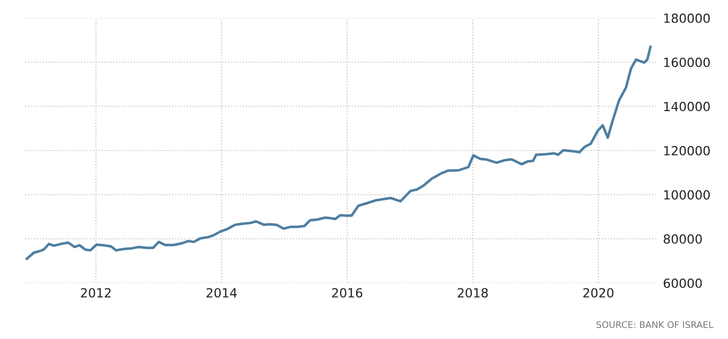 The width and height of the screenshot is (728, 339). Describe the element at coordinates (598, 293) in the screenshot. I see `x-tick-label: 2020` at that location.